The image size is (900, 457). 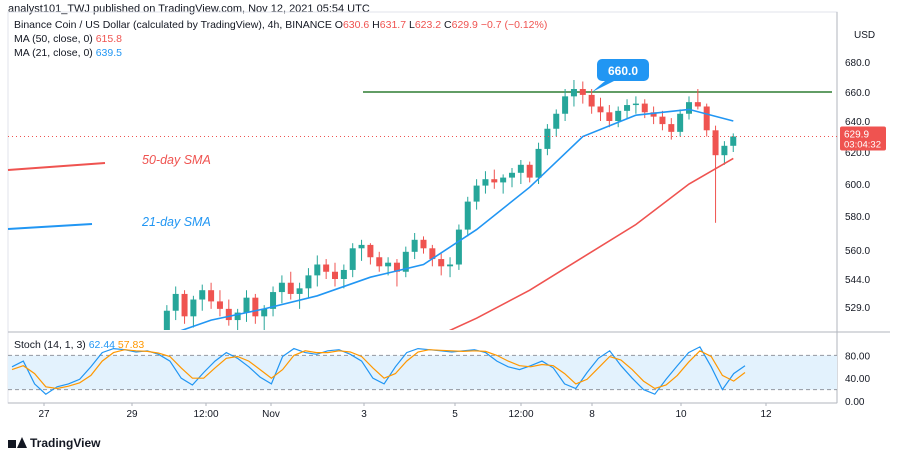 What do you see at coordinates (623, 71) in the screenshot?
I see `callout-label: 660.0` at bounding box center [623, 71].